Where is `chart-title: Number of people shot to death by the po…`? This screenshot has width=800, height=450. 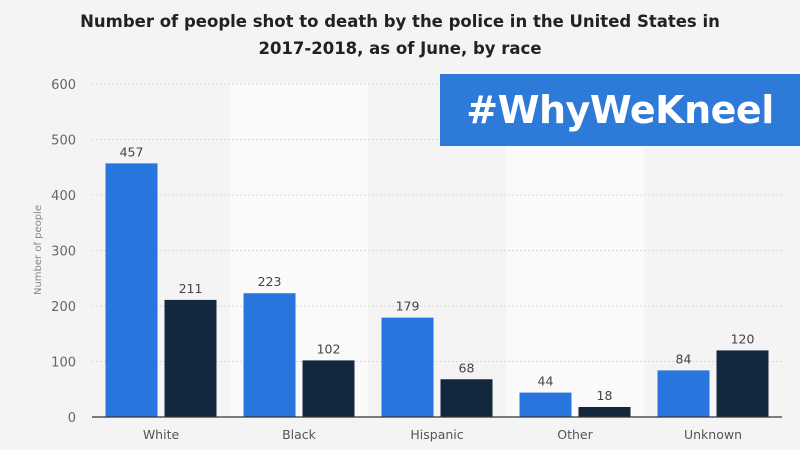
chart-title: Number of people shot to death by the po… is located at coordinates (400, 35).